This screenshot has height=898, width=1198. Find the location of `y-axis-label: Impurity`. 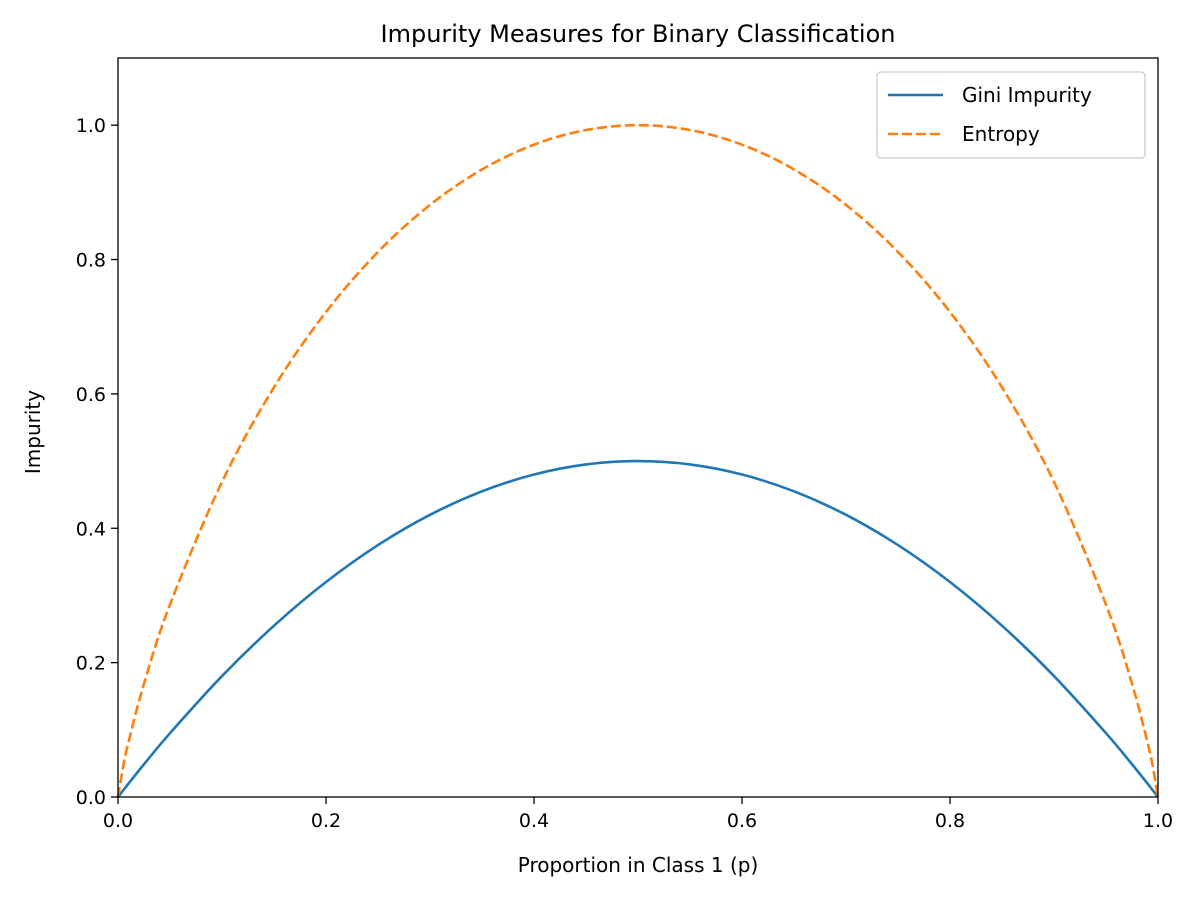

y-axis-label: Impurity is located at coordinates (33, 432).